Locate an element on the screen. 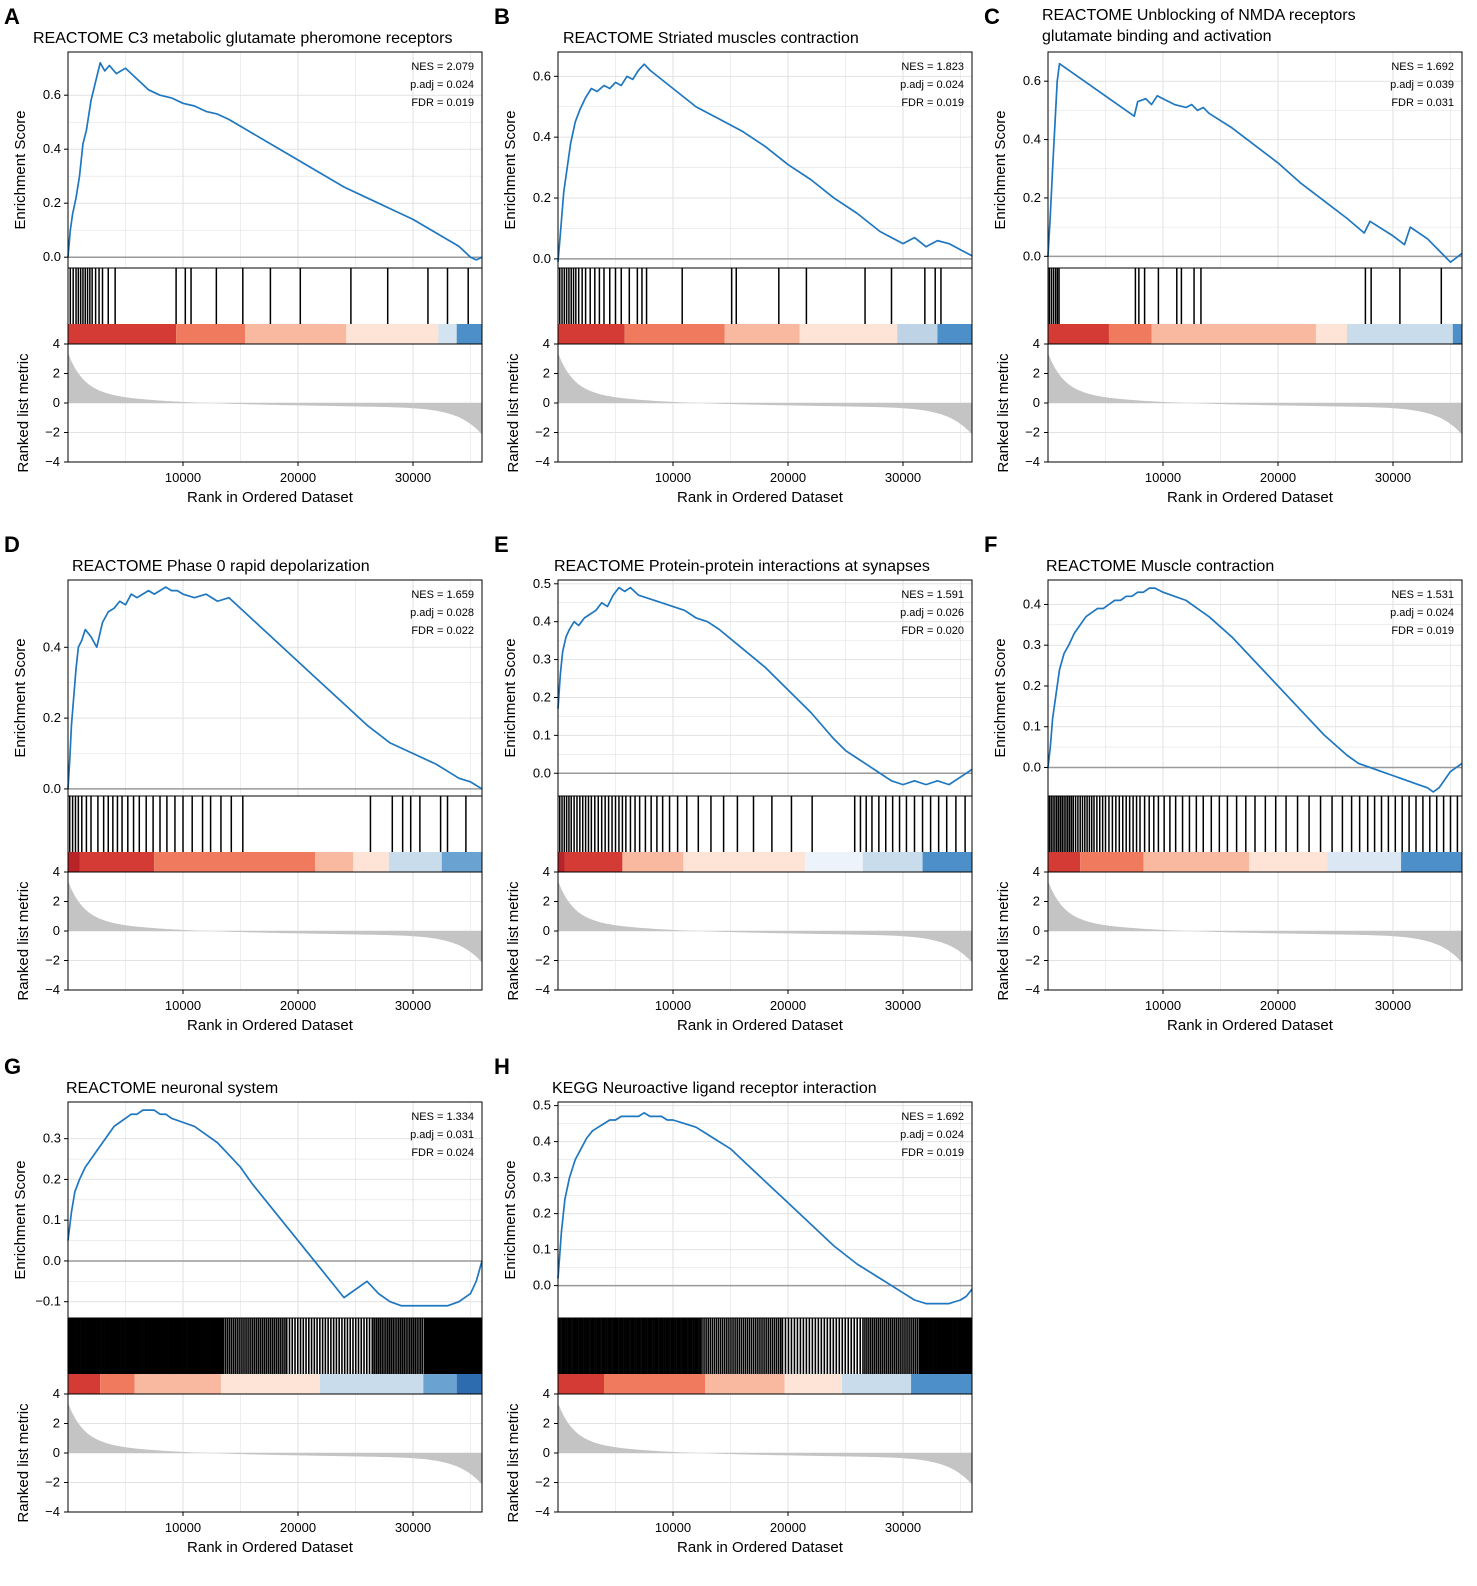 The height and width of the screenshot is (1586, 1477). stat-nes: NES = 1.823 is located at coordinates (932, 67).